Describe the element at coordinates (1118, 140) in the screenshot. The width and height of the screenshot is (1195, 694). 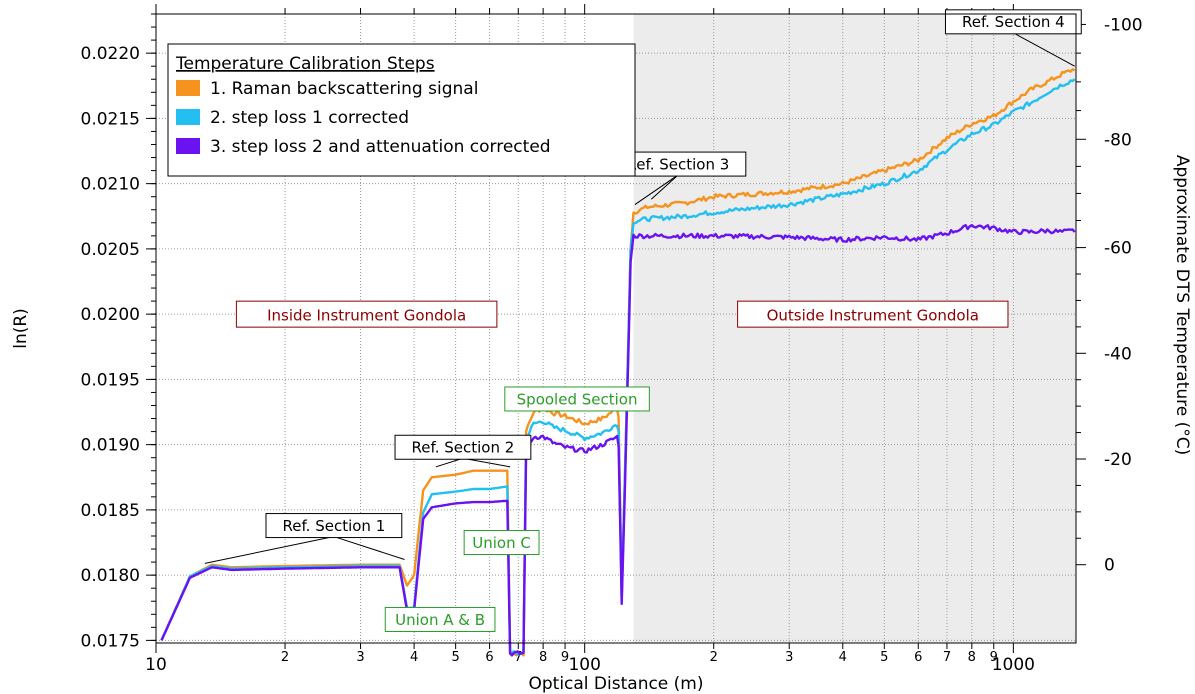
I see `y2-tick-label: -80` at that location.